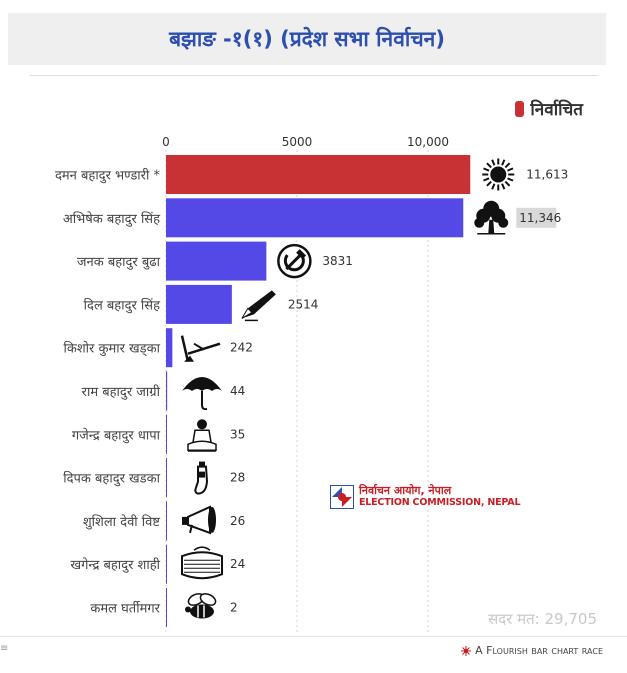 The width and height of the screenshot is (627, 673). Describe the element at coordinates (466, 650) in the screenshot. I see `flourish-icon` at that location.